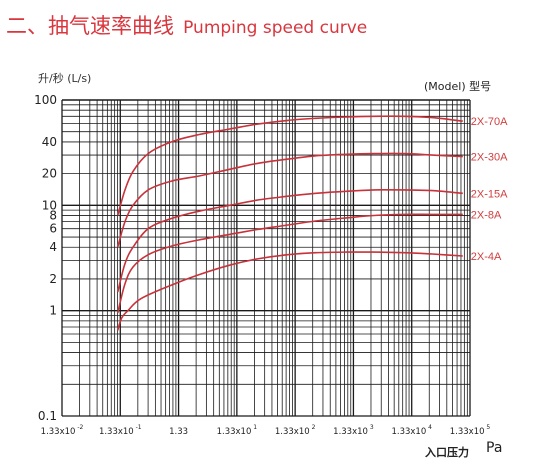  I want to click on series-line-2x-4a, so click(289, 291).